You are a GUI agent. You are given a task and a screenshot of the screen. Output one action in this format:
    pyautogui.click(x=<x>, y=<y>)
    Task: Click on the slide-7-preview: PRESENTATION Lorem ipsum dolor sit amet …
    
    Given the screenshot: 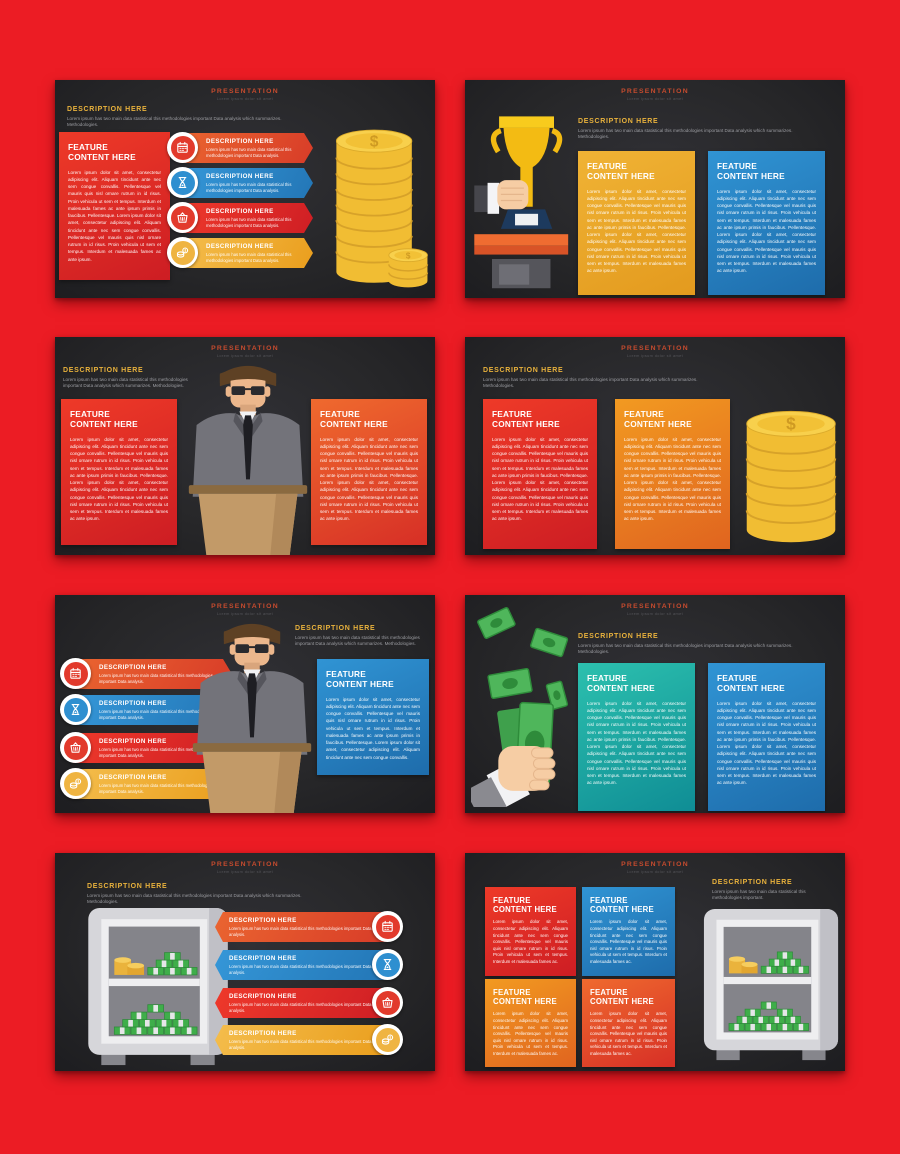 What is the action you would take?
    pyautogui.click(x=245, y=962)
    